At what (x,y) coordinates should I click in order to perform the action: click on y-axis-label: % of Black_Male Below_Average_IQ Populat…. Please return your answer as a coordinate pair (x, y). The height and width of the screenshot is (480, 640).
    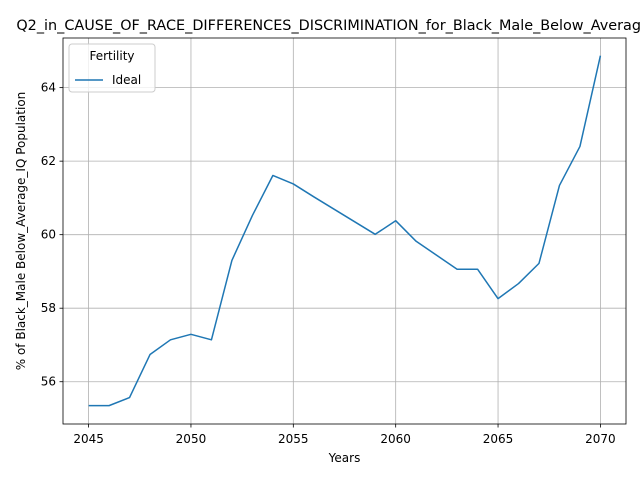
    Looking at the image, I should click on (21, 231).